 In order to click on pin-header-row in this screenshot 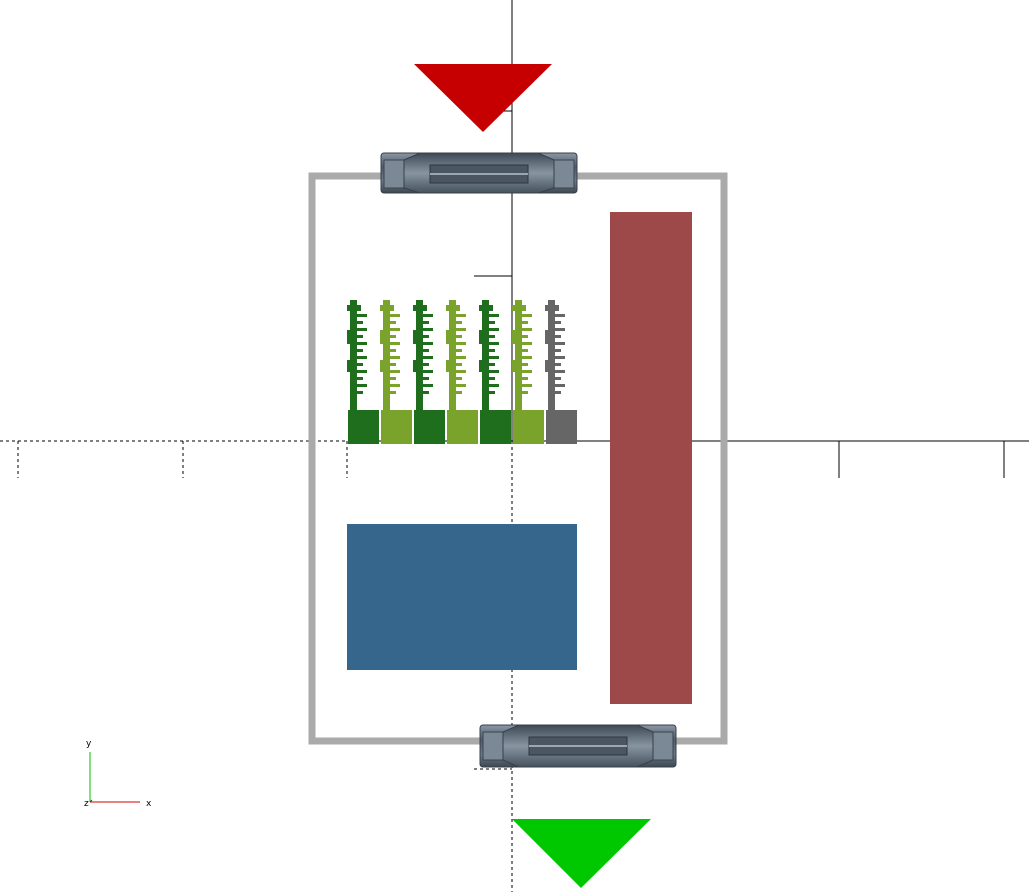, I will do `click(462, 372)`.